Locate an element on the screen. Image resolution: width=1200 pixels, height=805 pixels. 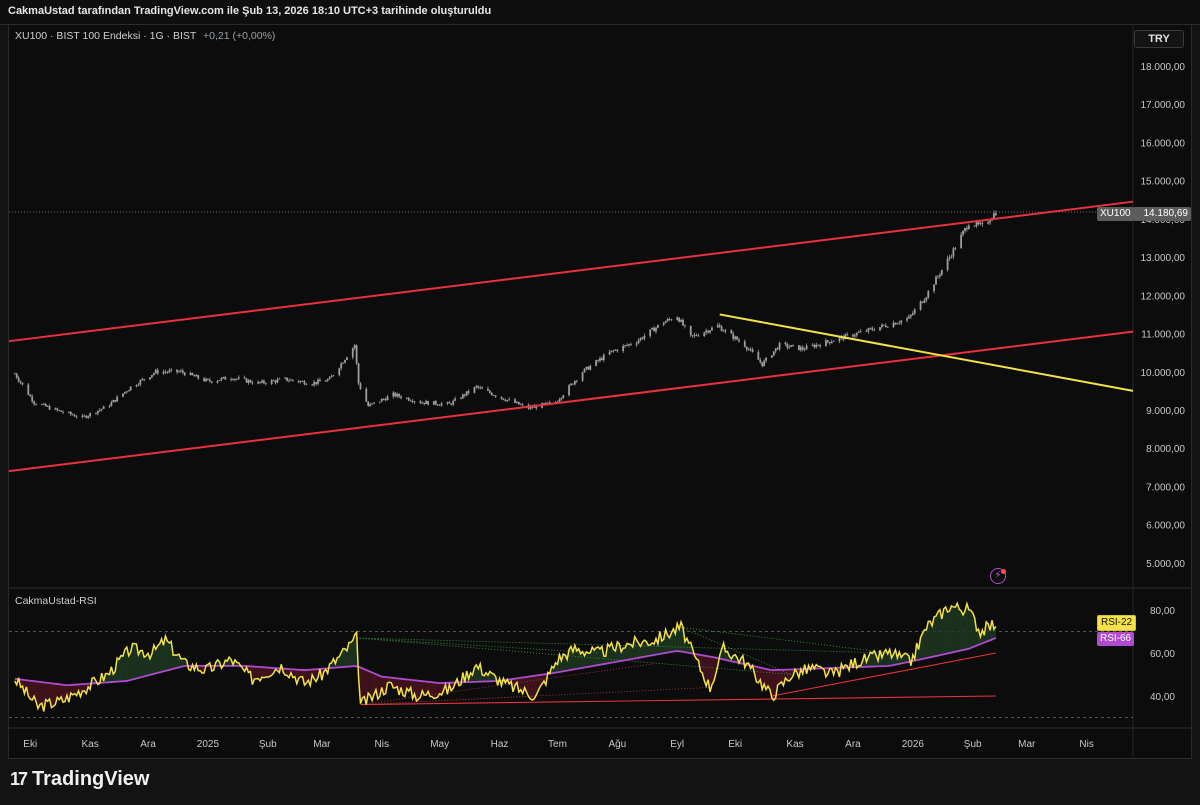
time-axis-label: May is located at coordinates (439, 744).